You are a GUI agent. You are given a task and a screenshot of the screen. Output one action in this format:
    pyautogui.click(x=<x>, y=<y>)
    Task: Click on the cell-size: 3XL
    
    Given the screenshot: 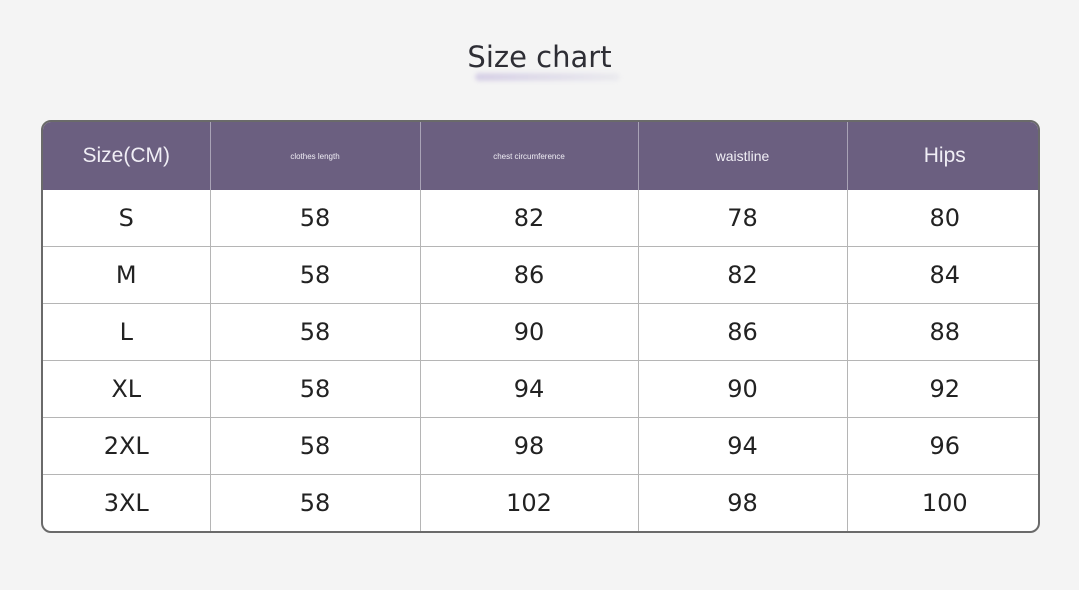 What is the action you would take?
    pyautogui.click(x=127, y=502)
    